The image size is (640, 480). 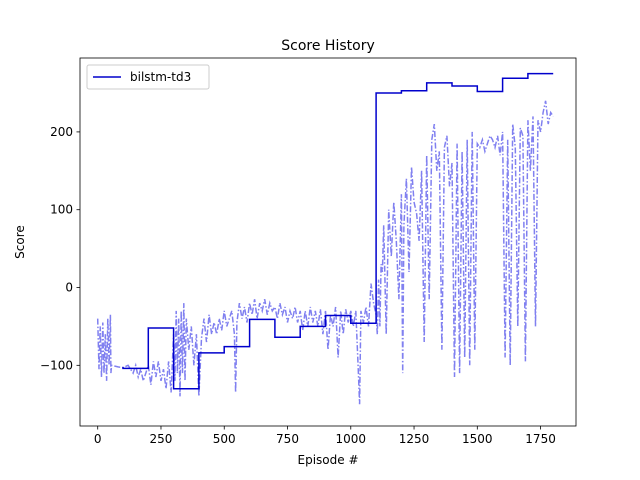 I want to click on x-tick-label: 500, so click(x=224, y=439).